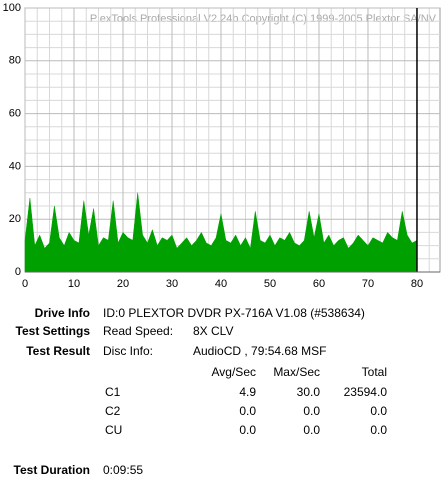 Image resolution: width=441 pixels, height=478 pixels. What do you see at coordinates (417, 284) in the screenshot?
I see `x-tick-label: 80` at bounding box center [417, 284].